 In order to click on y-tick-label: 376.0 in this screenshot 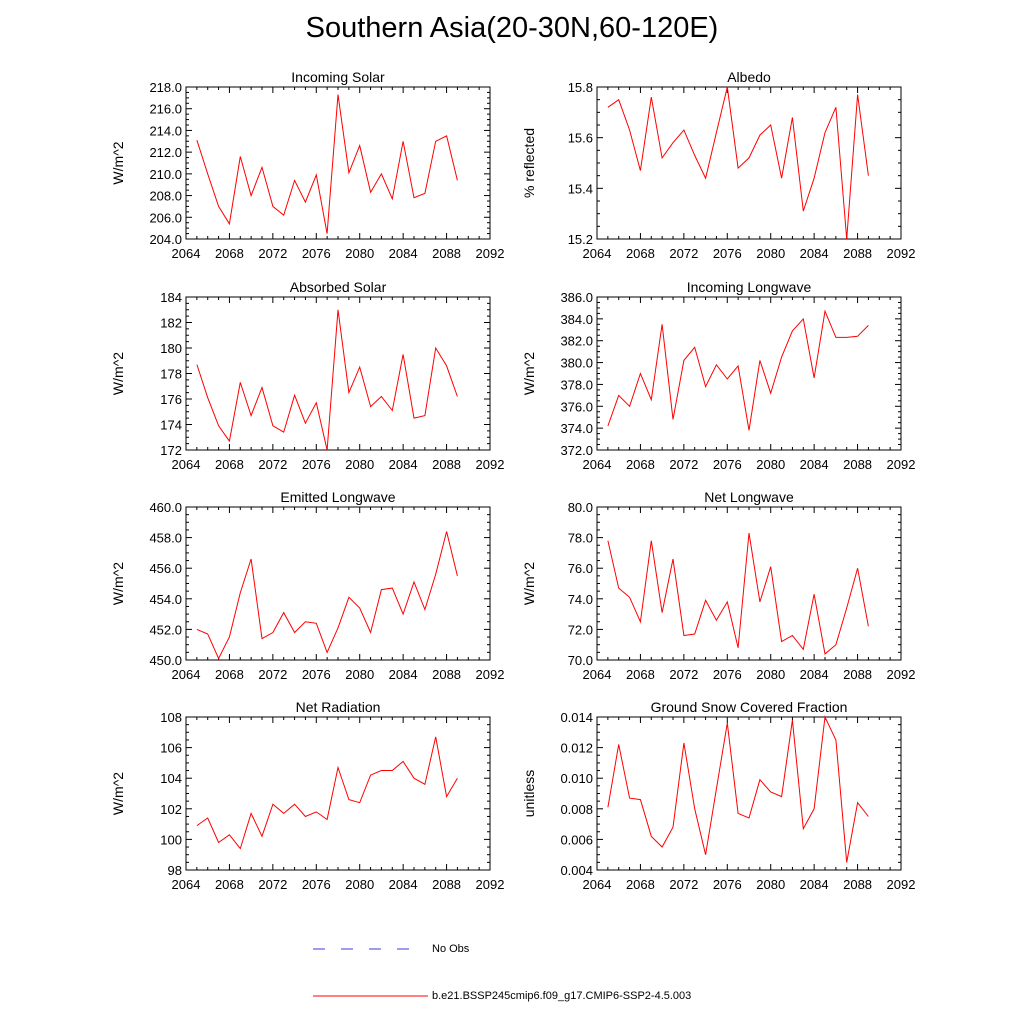, I will do `click(576, 406)`.